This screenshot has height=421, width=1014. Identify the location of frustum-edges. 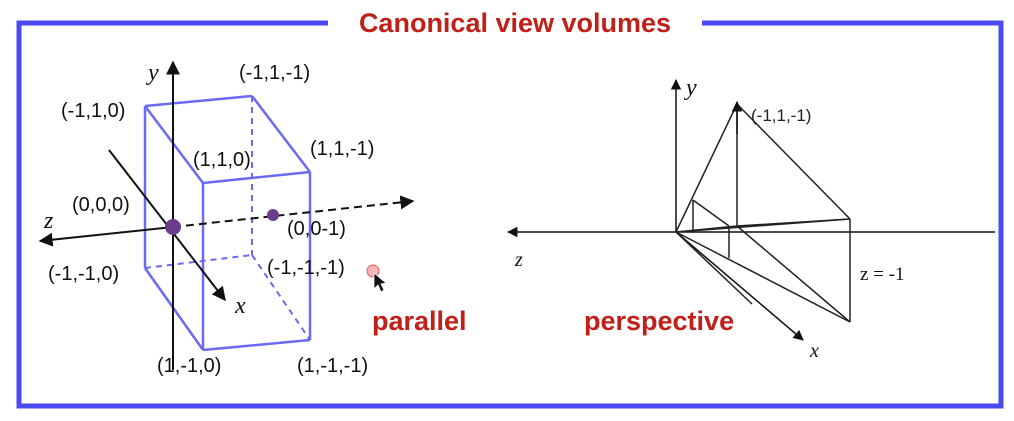
(763, 213).